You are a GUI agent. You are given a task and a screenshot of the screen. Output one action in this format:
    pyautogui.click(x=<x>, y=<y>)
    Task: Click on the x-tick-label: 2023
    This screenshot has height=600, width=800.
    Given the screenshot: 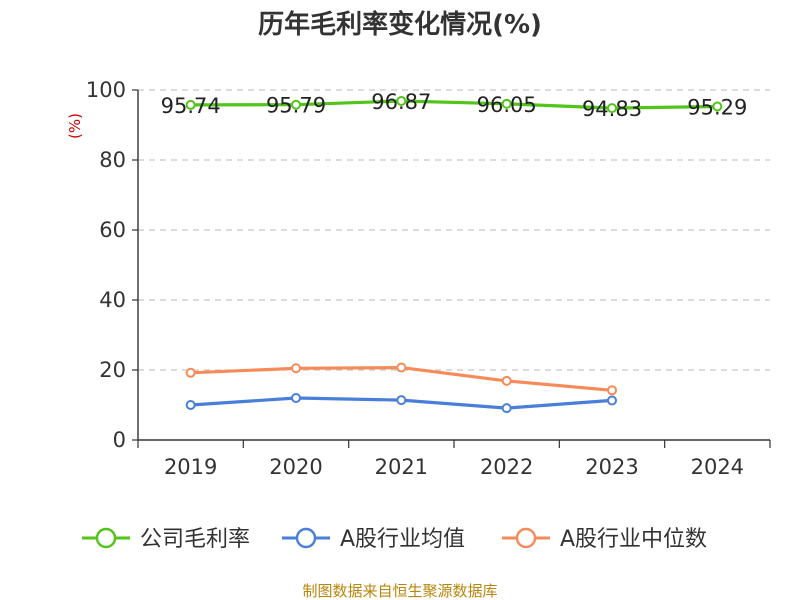 What is the action you would take?
    pyautogui.click(x=611, y=467)
    